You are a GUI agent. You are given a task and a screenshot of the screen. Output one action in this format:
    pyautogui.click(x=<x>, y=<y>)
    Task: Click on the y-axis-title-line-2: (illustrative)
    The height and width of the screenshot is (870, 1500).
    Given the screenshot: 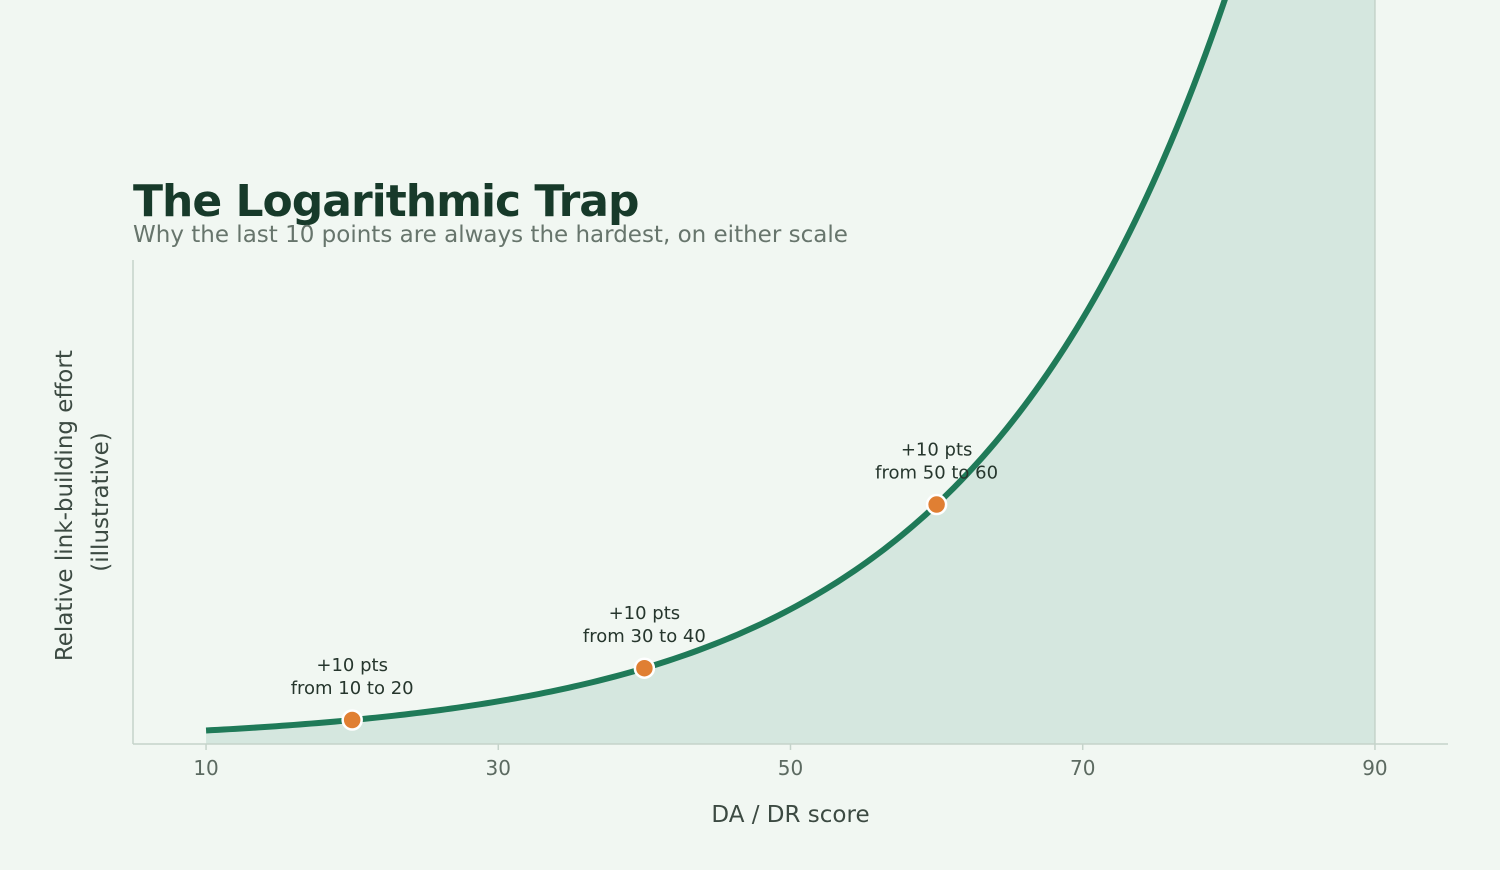 What is the action you would take?
    pyautogui.click(x=101, y=501)
    